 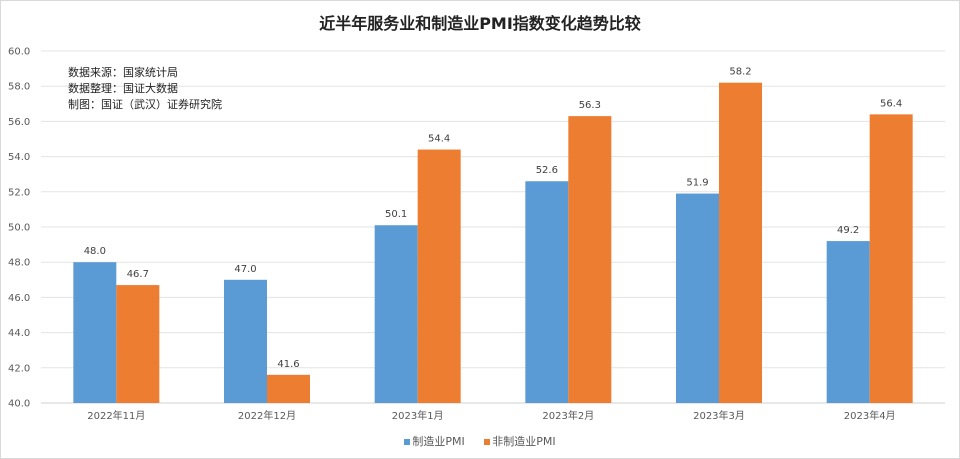 What do you see at coordinates (487, 442) in the screenshot?
I see `legend-swatch-non-manufacturing` at bounding box center [487, 442].